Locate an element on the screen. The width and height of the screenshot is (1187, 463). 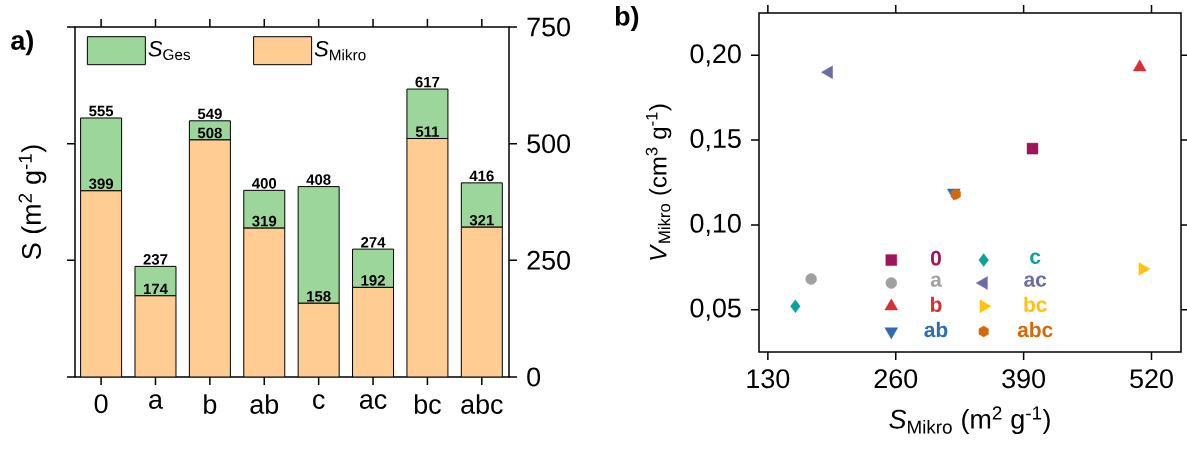
total-label: 416 is located at coordinates (481, 176).